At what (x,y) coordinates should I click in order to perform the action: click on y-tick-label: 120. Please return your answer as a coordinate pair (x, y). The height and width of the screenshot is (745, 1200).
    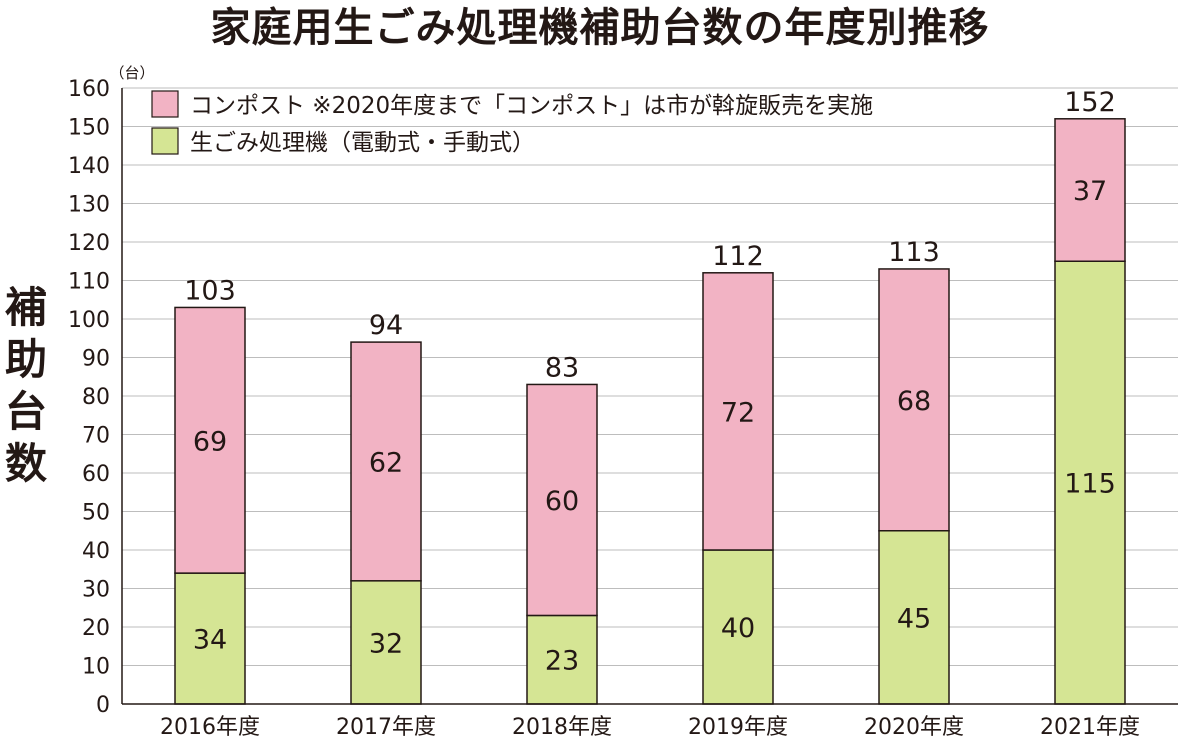
    Looking at the image, I should click on (89, 243).